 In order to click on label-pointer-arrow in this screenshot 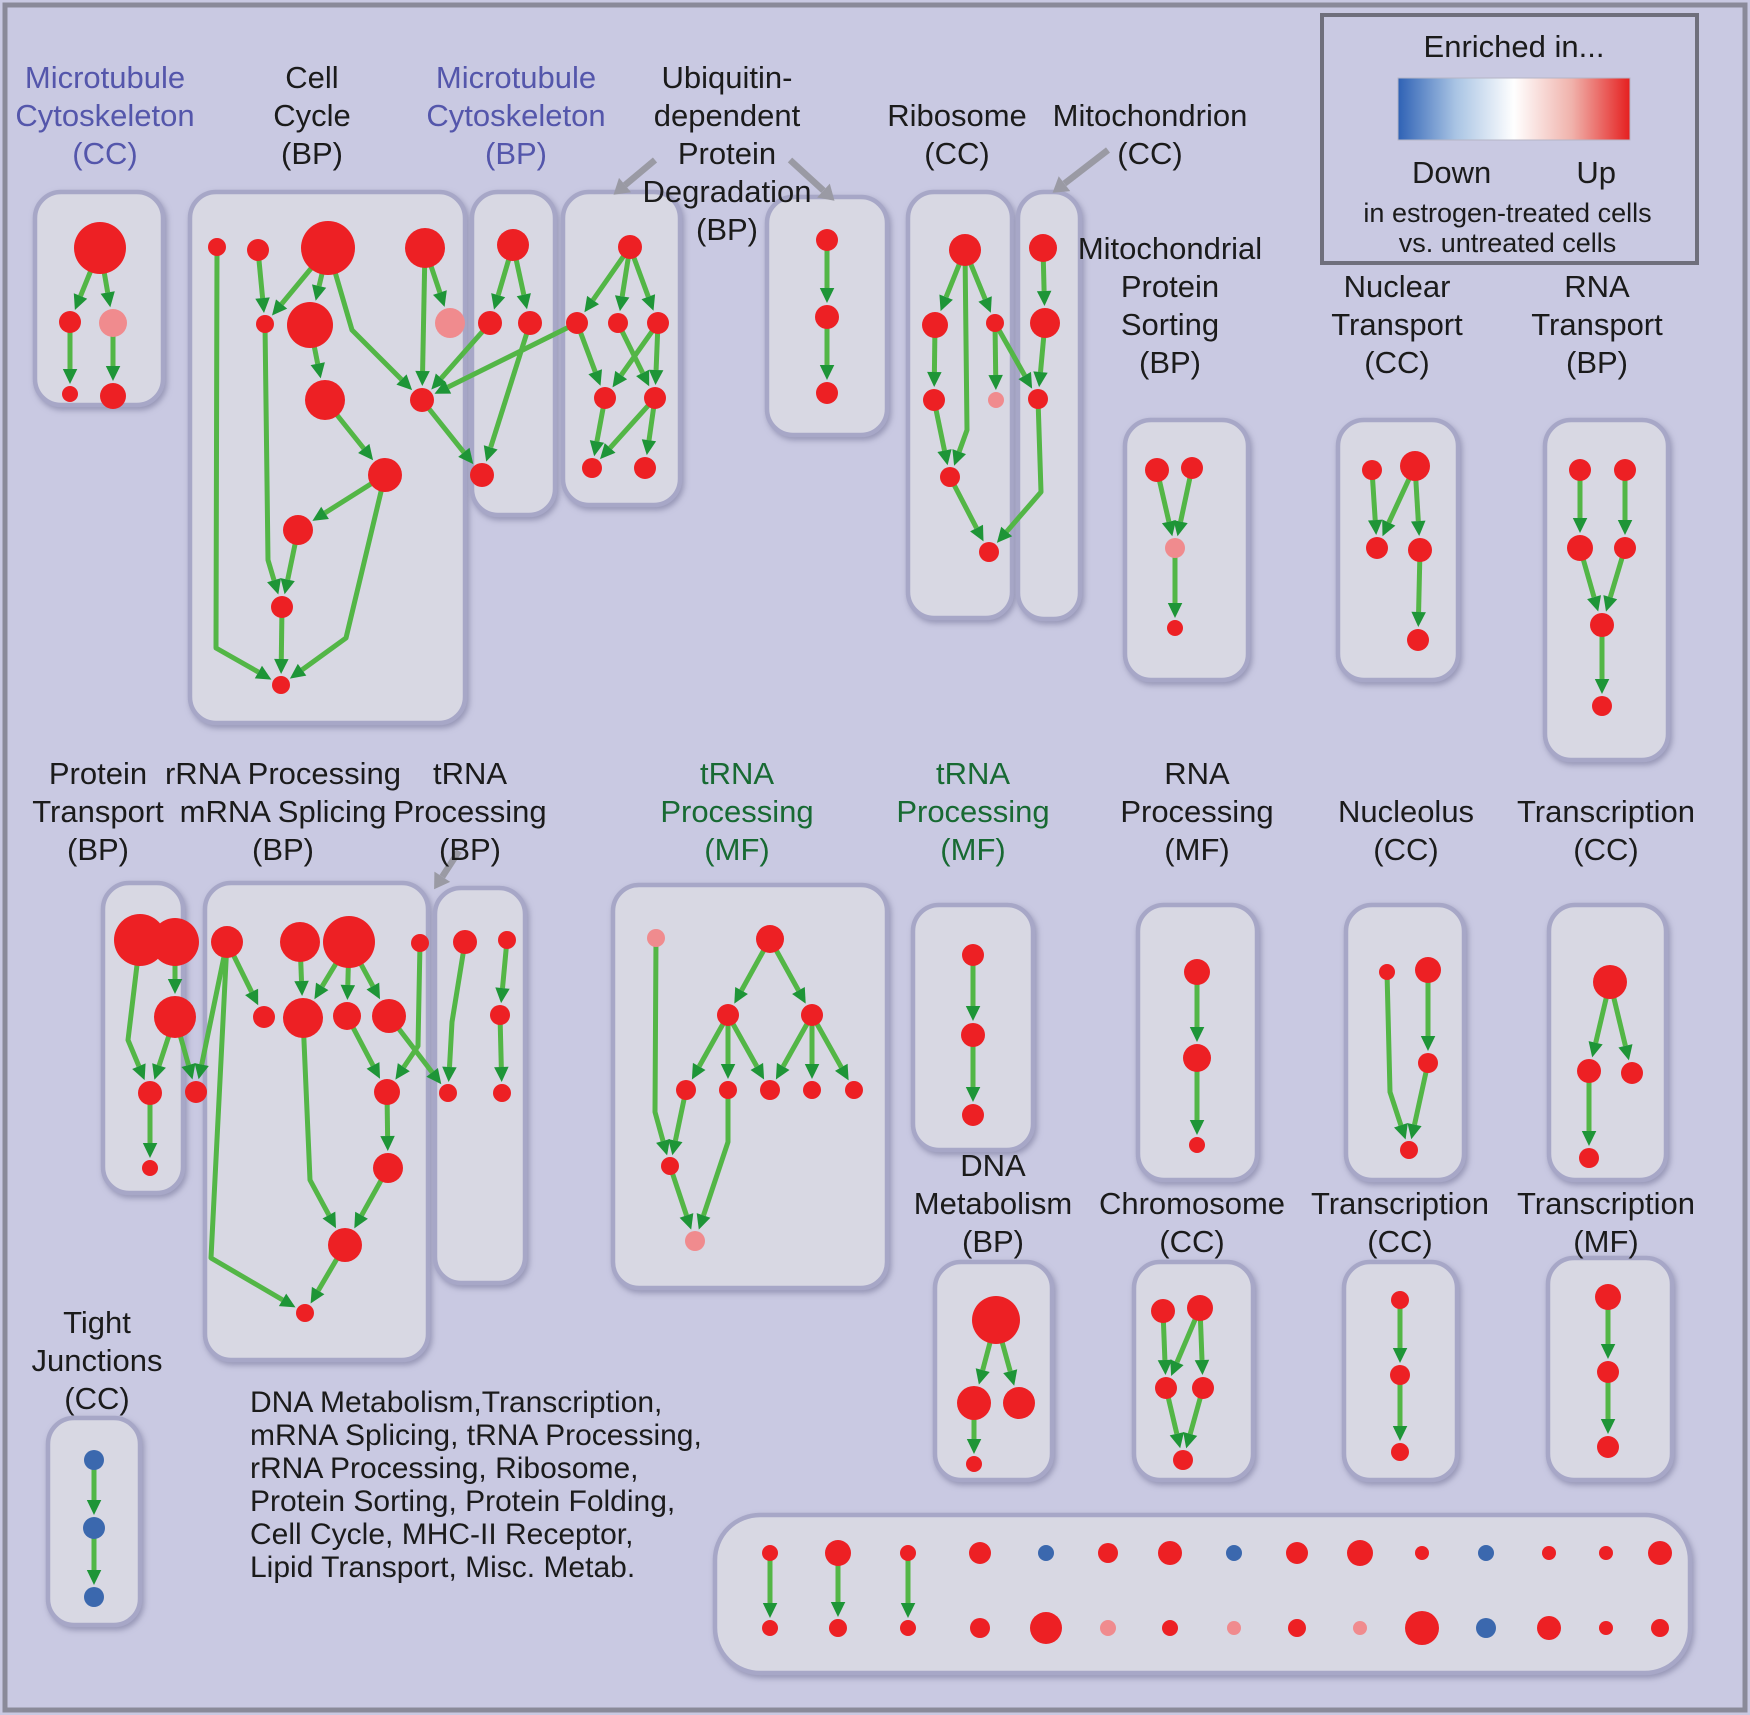, I will do `click(640, 172)`.